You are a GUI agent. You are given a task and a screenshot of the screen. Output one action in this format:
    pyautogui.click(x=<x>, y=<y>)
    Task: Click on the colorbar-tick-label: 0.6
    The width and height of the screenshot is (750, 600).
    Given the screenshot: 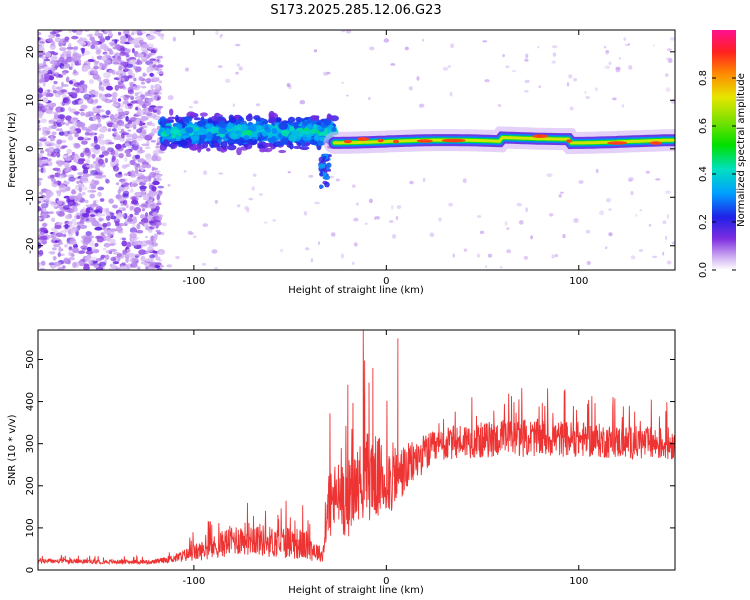 What is the action you would take?
    pyautogui.click(x=703, y=126)
    